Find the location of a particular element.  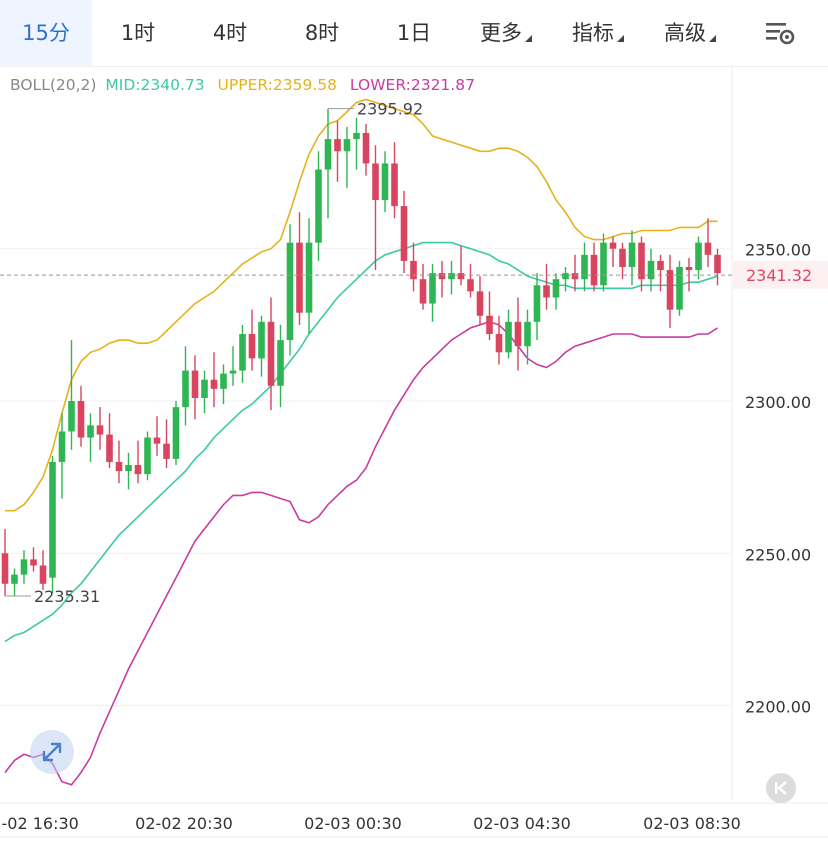

tab-label: 指标 is located at coordinates (593, 33).